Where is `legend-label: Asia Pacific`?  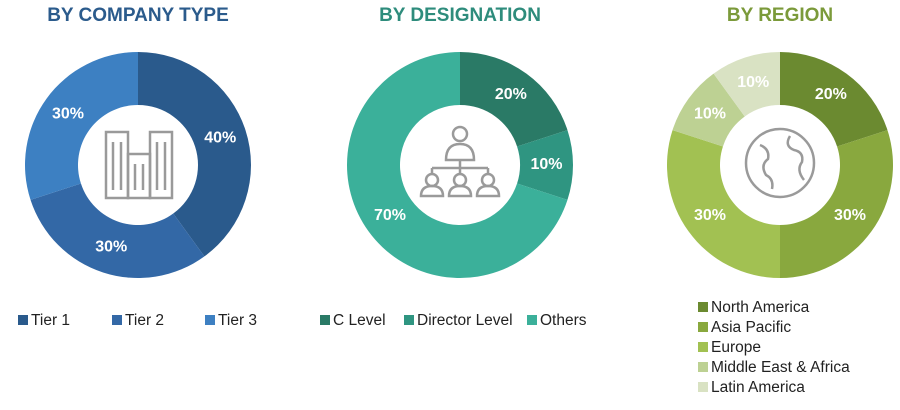 legend-label: Asia Pacific is located at coordinates (751, 327).